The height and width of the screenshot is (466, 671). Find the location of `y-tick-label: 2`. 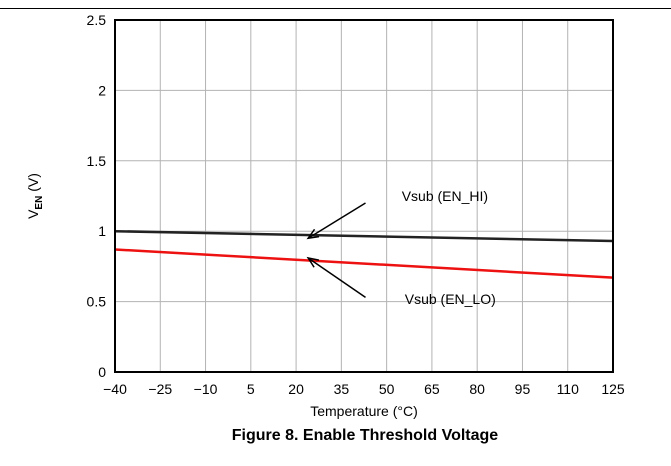

y-tick-label: 2 is located at coordinates (102, 90).